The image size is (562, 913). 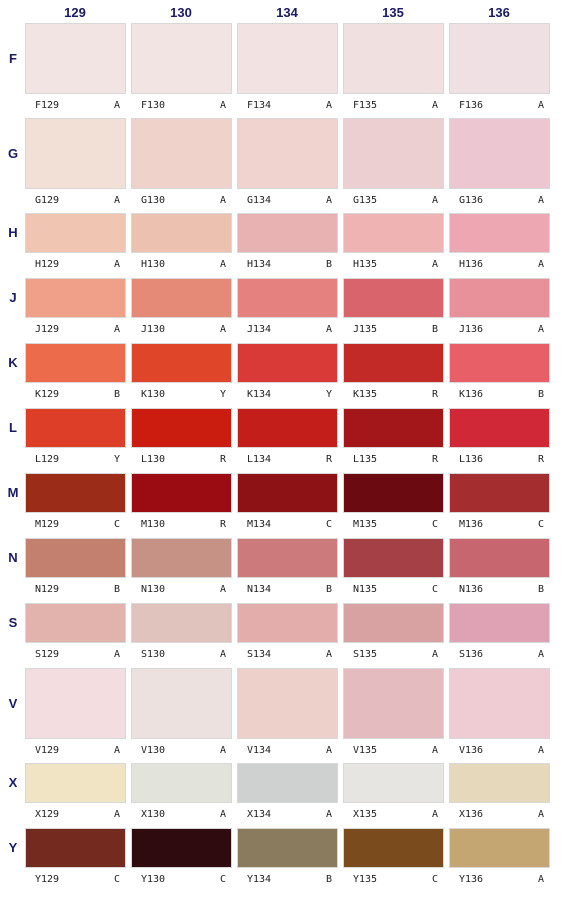 What do you see at coordinates (499, 331) in the screenshot?
I see `swatch-label: J136 A` at bounding box center [499, 331].